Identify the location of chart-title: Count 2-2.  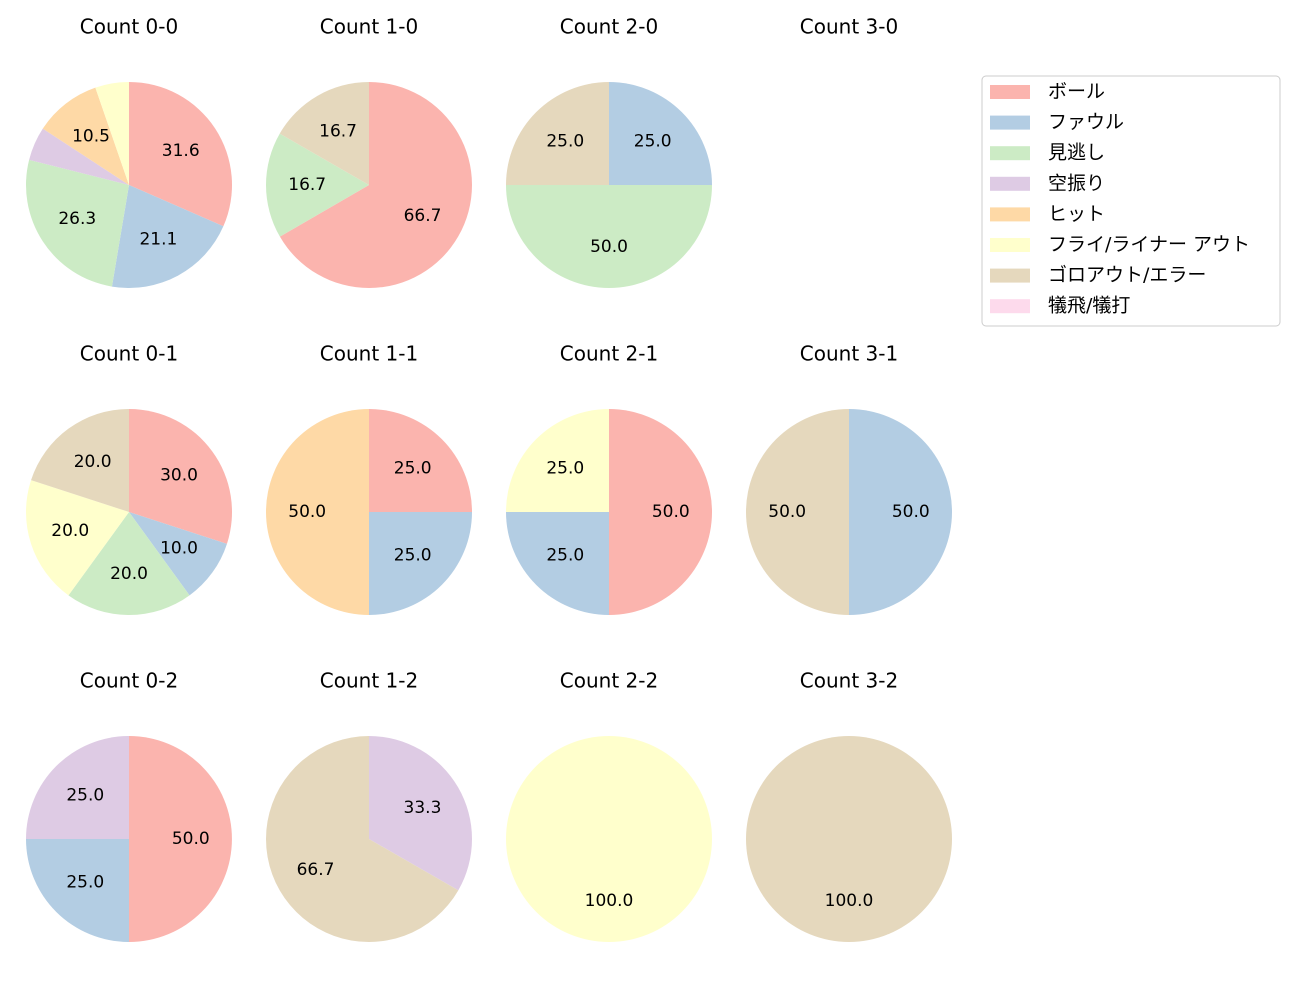
(609, 681).